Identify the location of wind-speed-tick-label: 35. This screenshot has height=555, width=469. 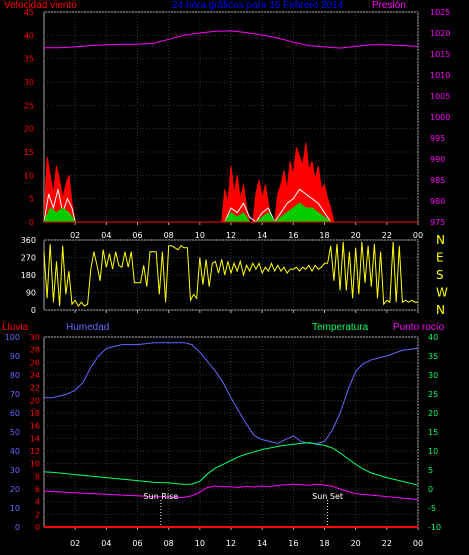
(29, 59).